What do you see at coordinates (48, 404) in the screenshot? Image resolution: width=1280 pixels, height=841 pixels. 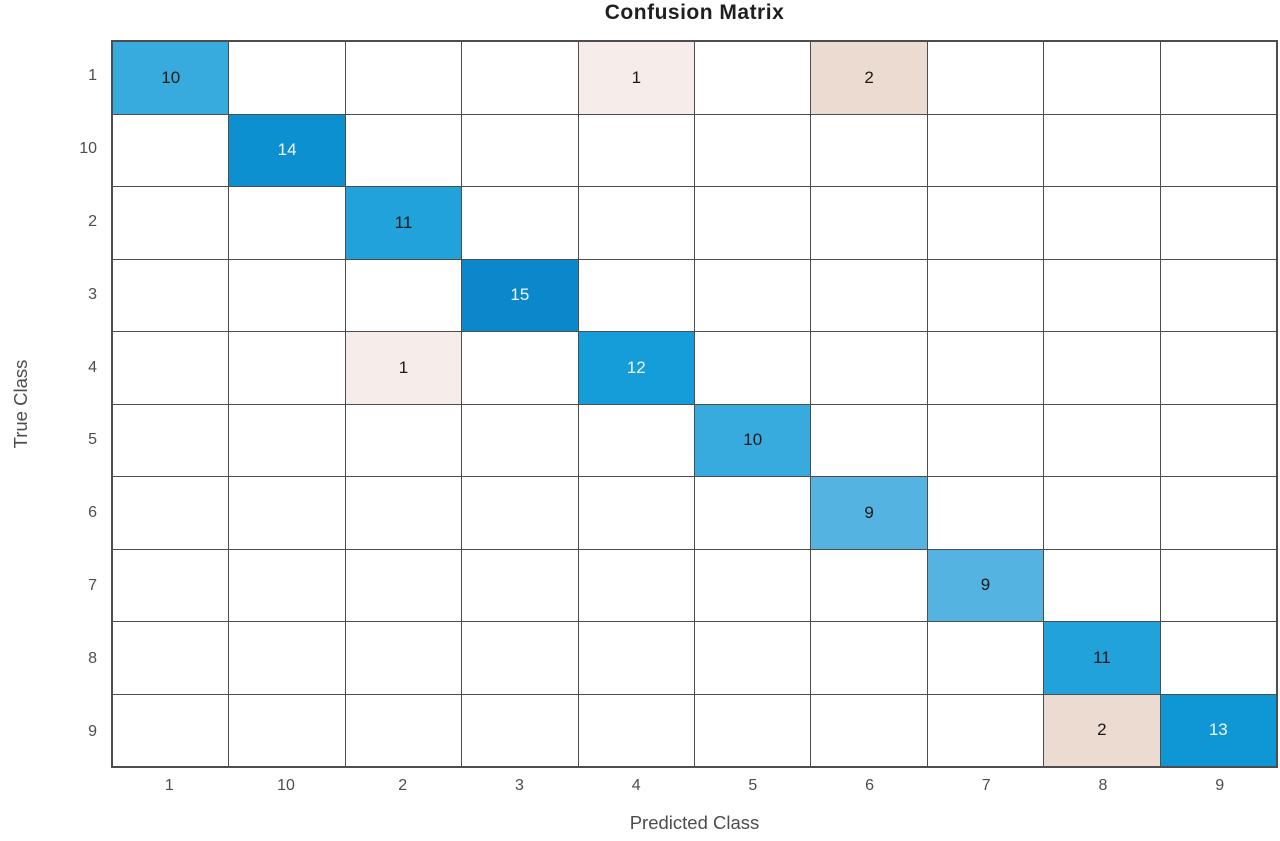 I see `y-axis-tick-labels: 1 10 2 3 4 5 6 7 8 9` at bounding box center [48, 404].